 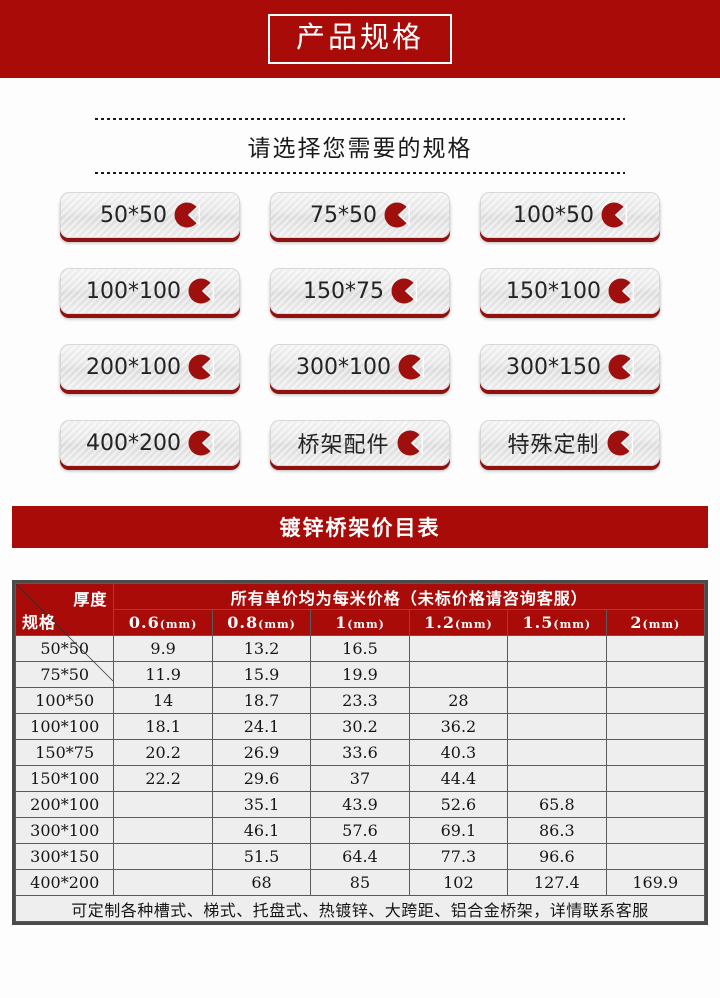 I want to click on spec-button-400x200: 400*200, so click(x=150, y=443).